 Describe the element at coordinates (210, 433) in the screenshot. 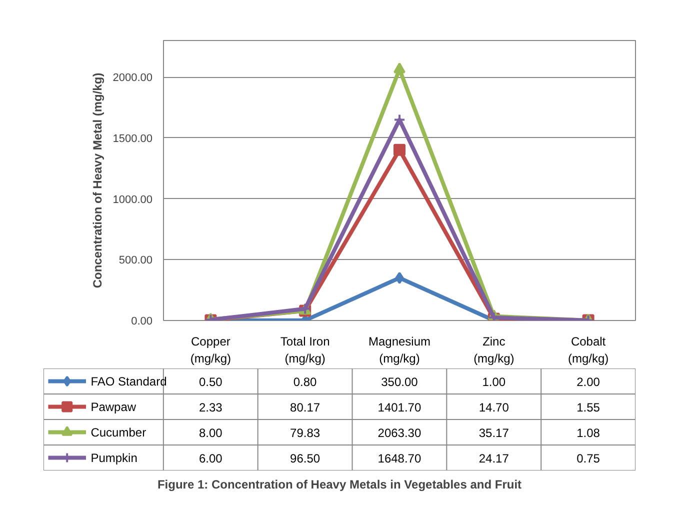

I see `data-label: 8.00` at that location.